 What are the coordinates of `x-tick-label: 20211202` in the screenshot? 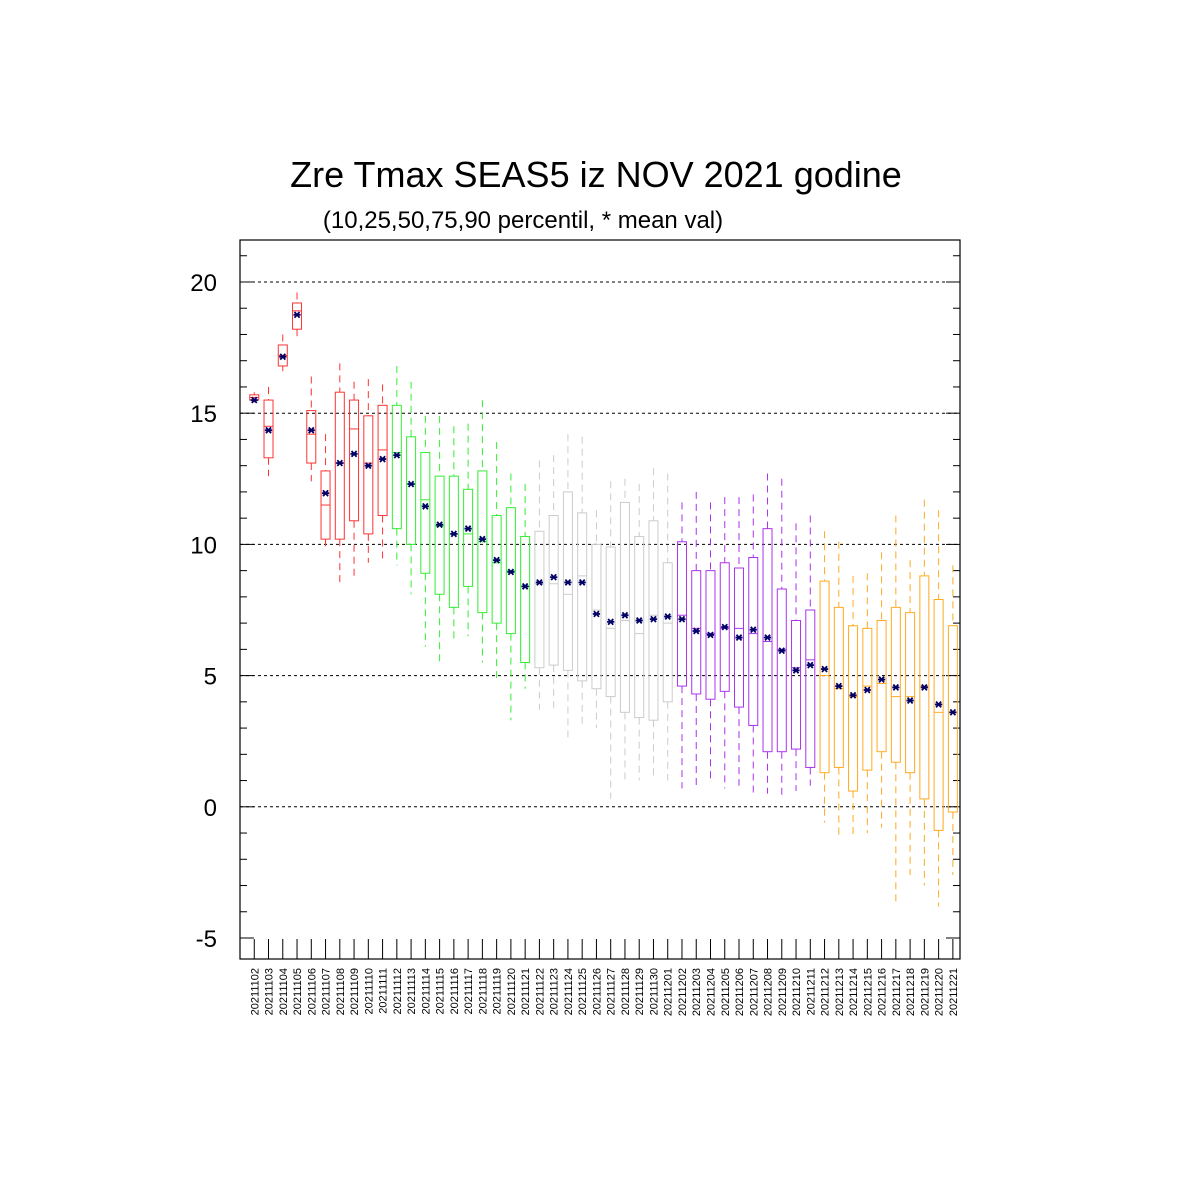 It's located at (683, 992).